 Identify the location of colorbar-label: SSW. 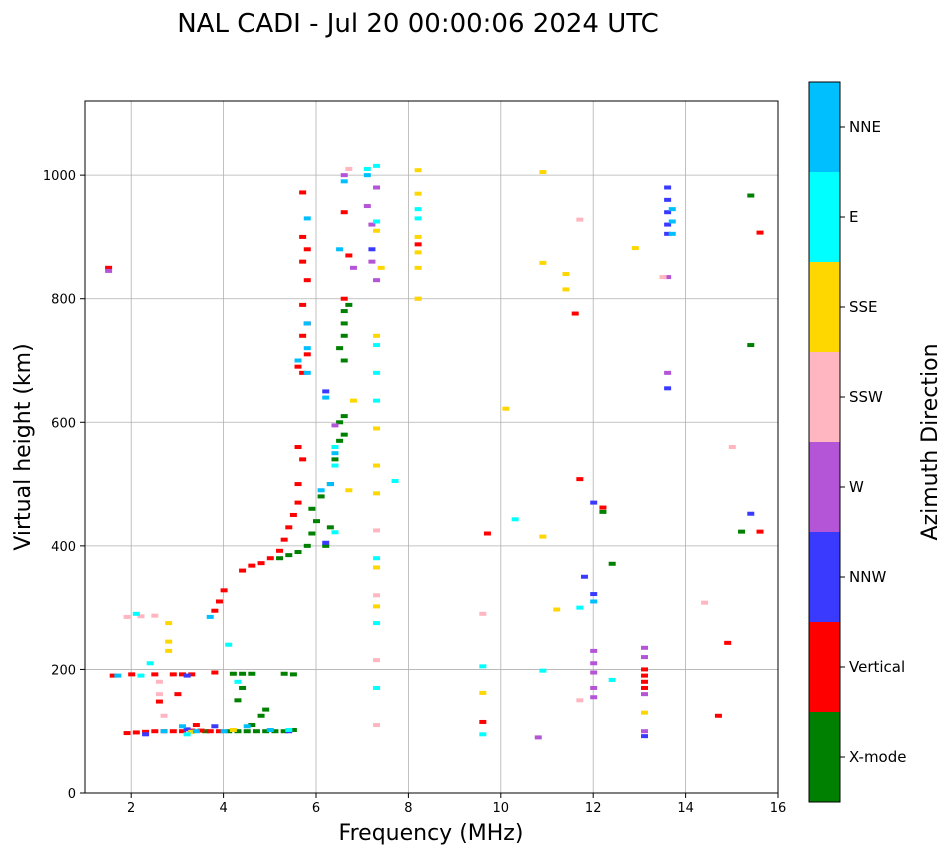
(866, 397).